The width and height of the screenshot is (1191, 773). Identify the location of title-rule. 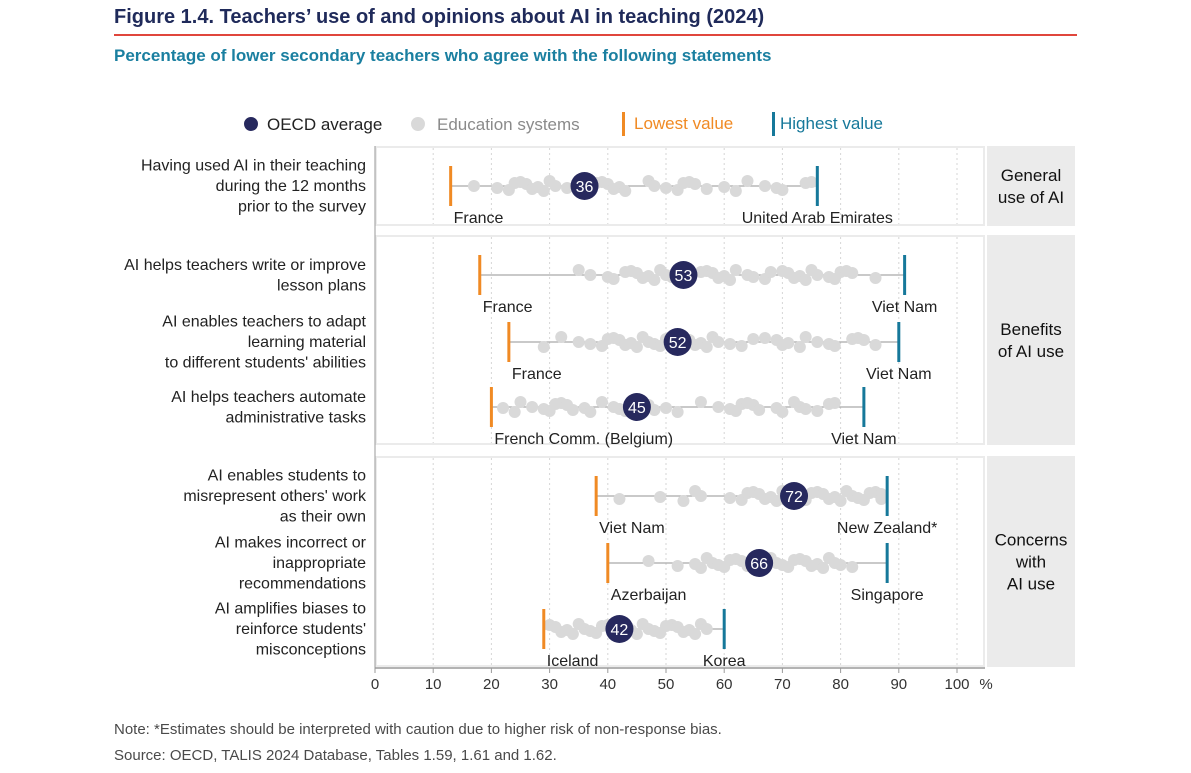
(595, 35).